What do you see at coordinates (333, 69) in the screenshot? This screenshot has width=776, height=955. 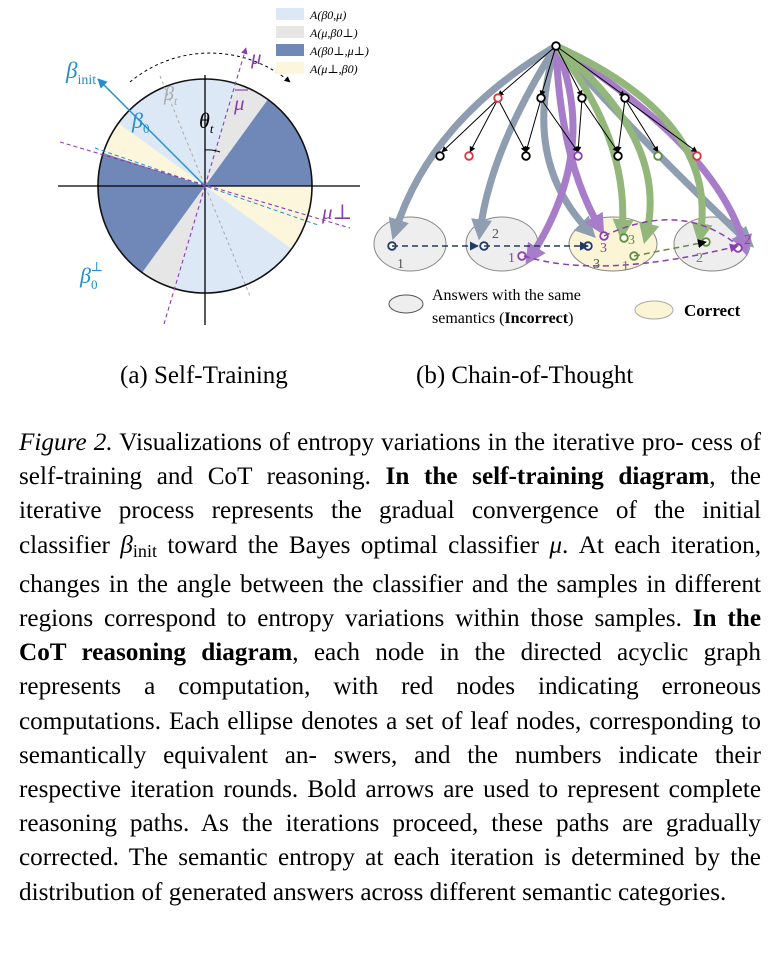 I see `legend-label-4: A(μ⊥,β0)` at bounding box center [333, 69].